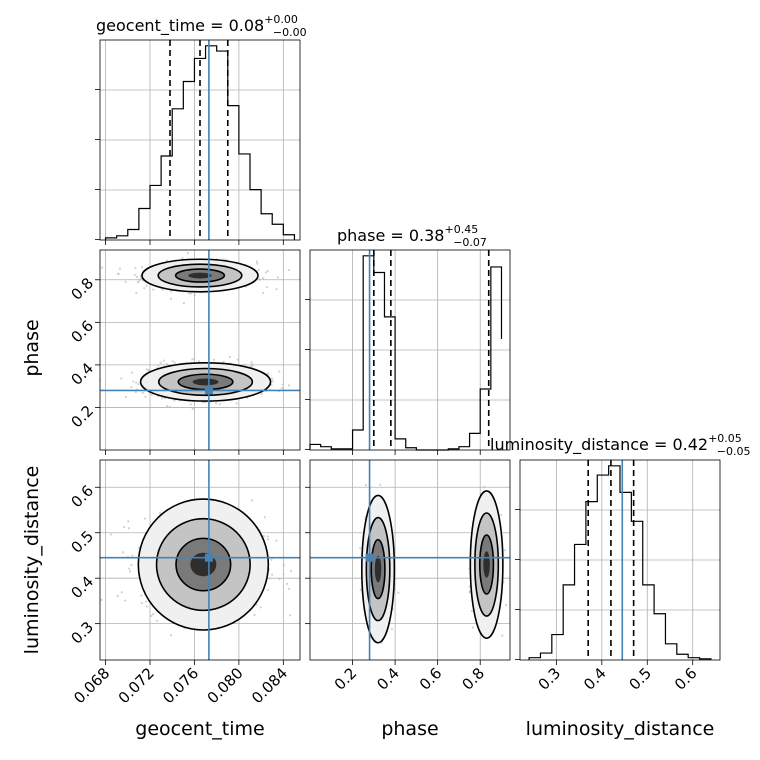 The image size is (760, 760). I want to click on x-tick-label: 0.3, so click(550, 679).